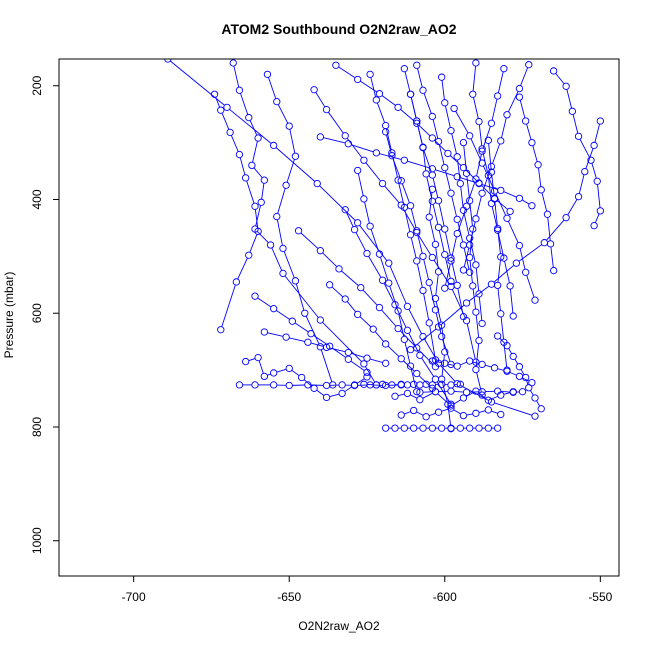  I want to click on y-tick-label: 600, so click(37, 313).